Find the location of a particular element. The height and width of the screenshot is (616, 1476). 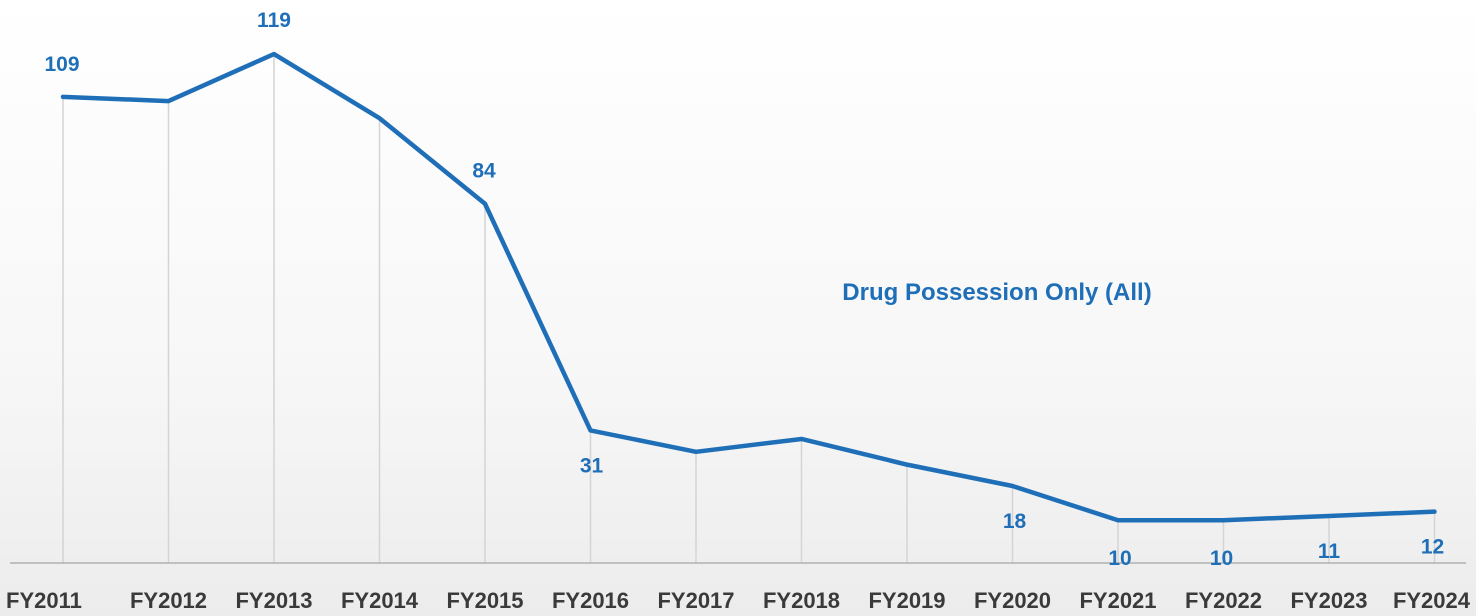

data-point-fy2021 is located at coordinates (1118, 520).